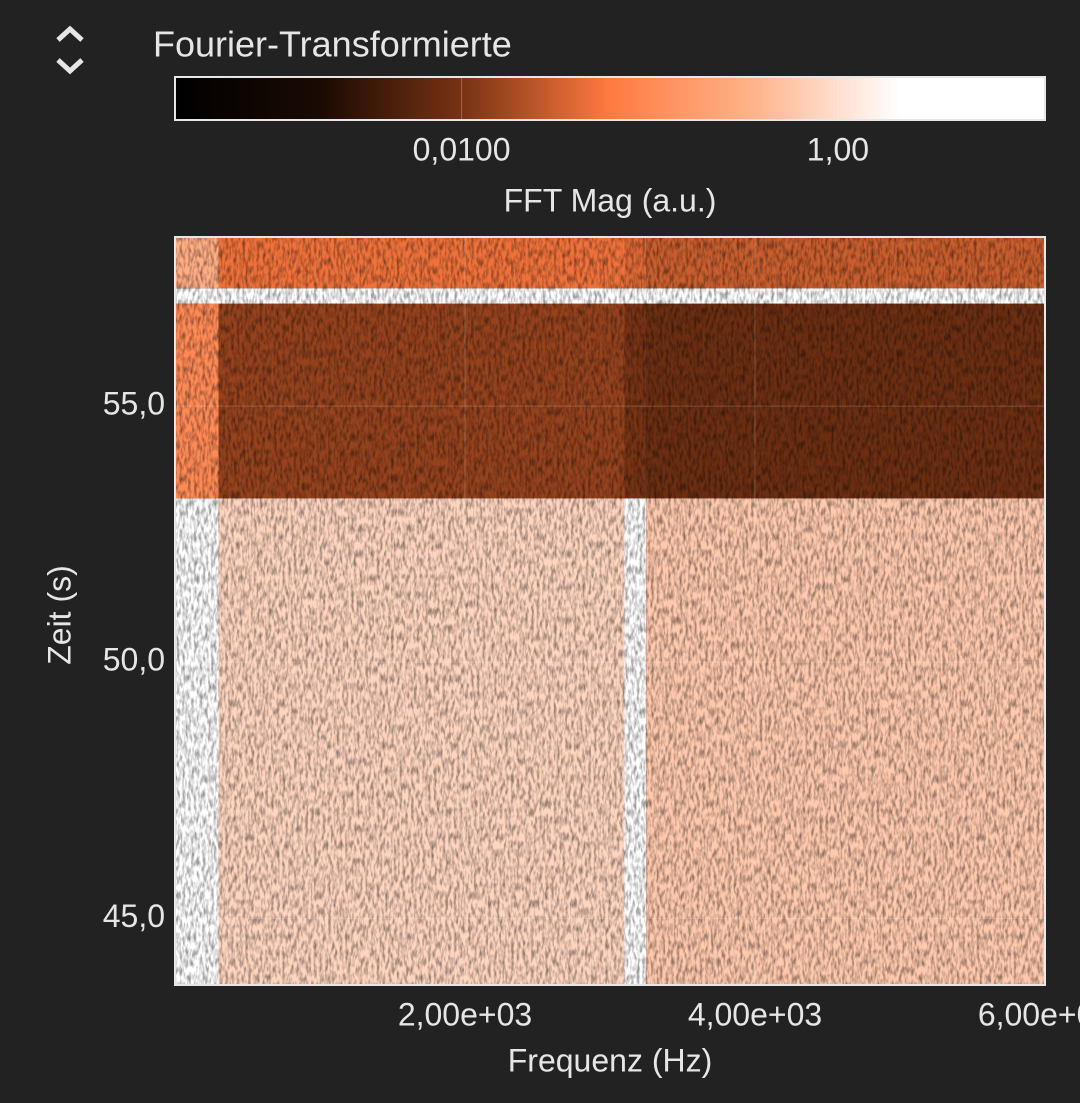 This screenshot has width=1080, height=1103. I want to click on collapse-icon, so click(70, 50).